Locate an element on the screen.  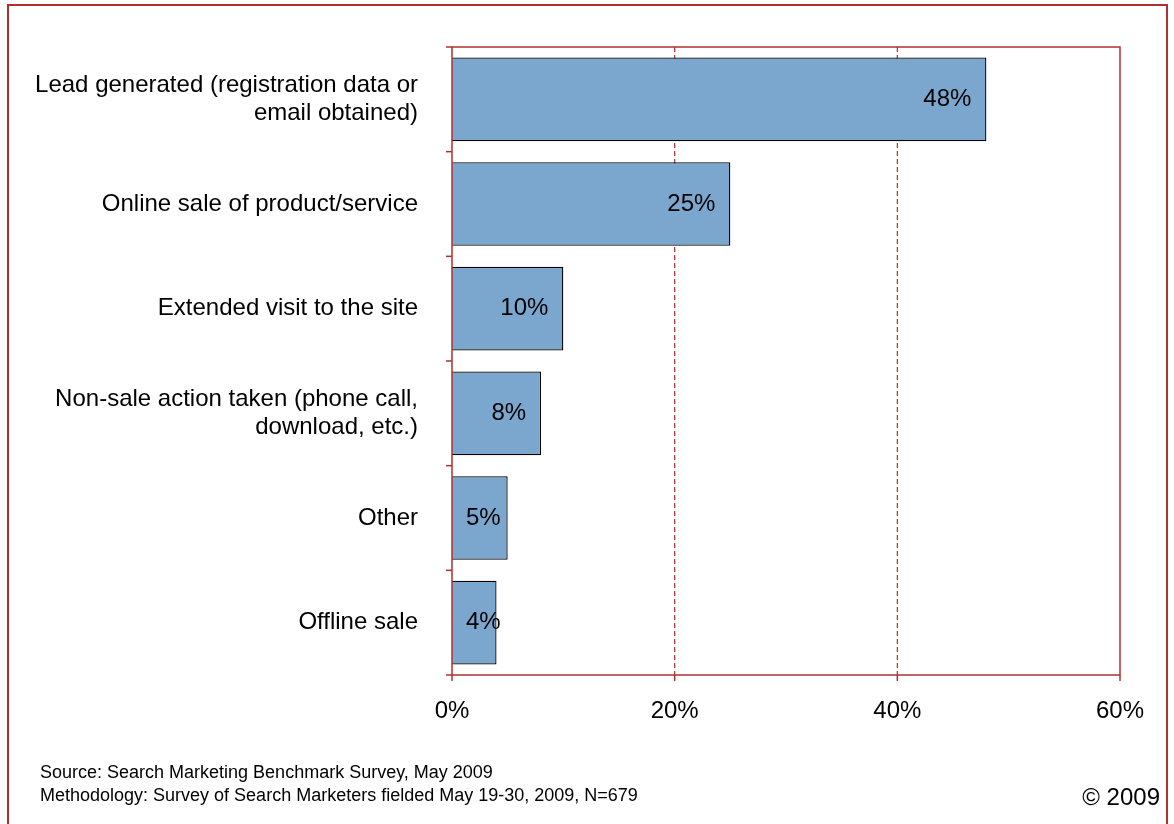
y-tick-label: Other is located at coordinates (387, 516).